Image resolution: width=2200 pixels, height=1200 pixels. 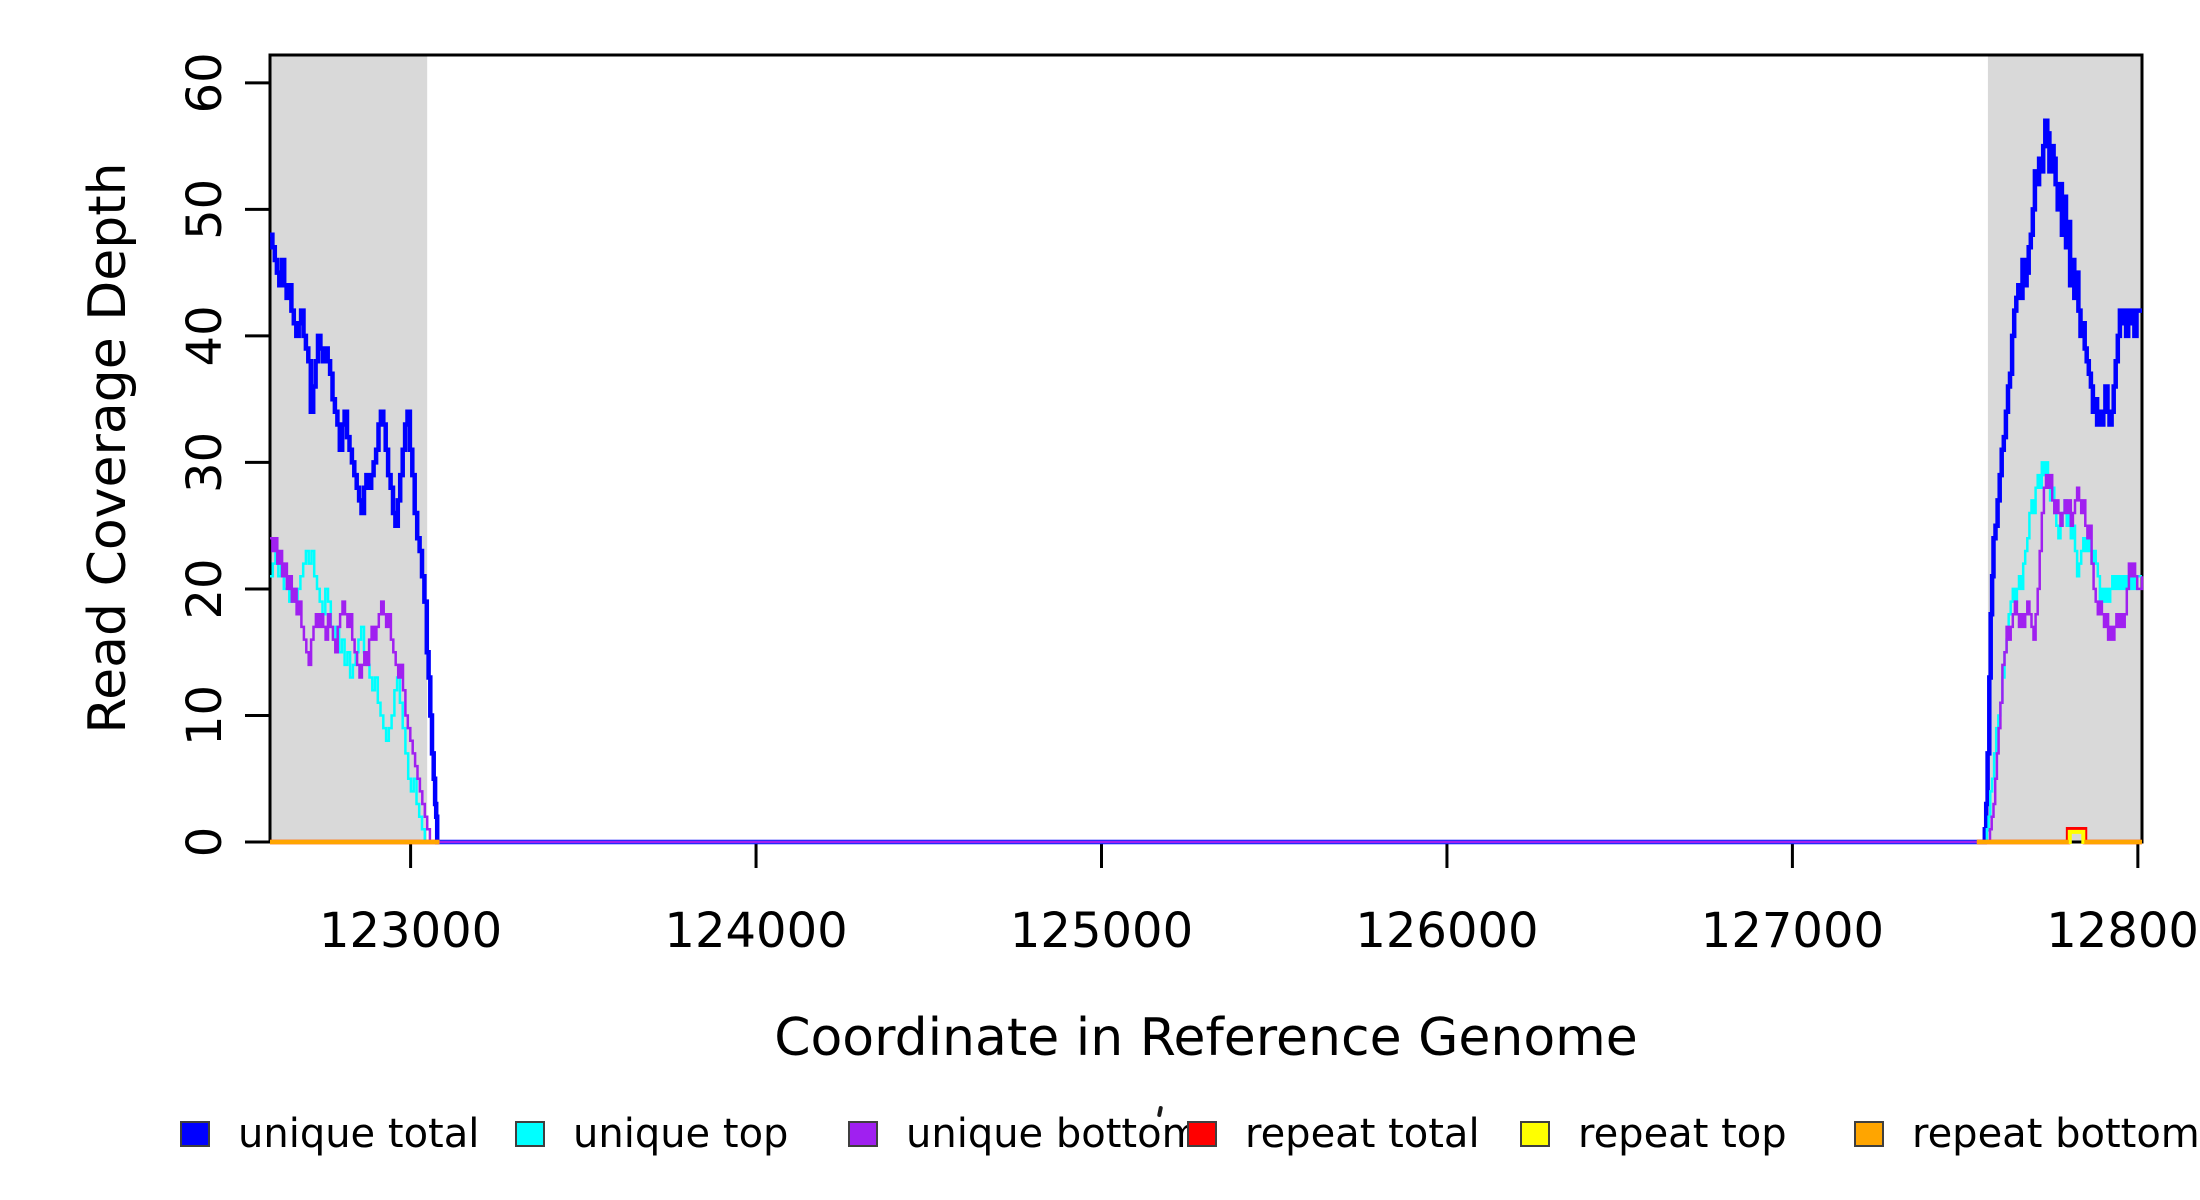 What do you see at coordinates (108, 448) in the screenshot?
I see `y-axis-title: Read Coverage Depth` at bounding box center [108, 448].